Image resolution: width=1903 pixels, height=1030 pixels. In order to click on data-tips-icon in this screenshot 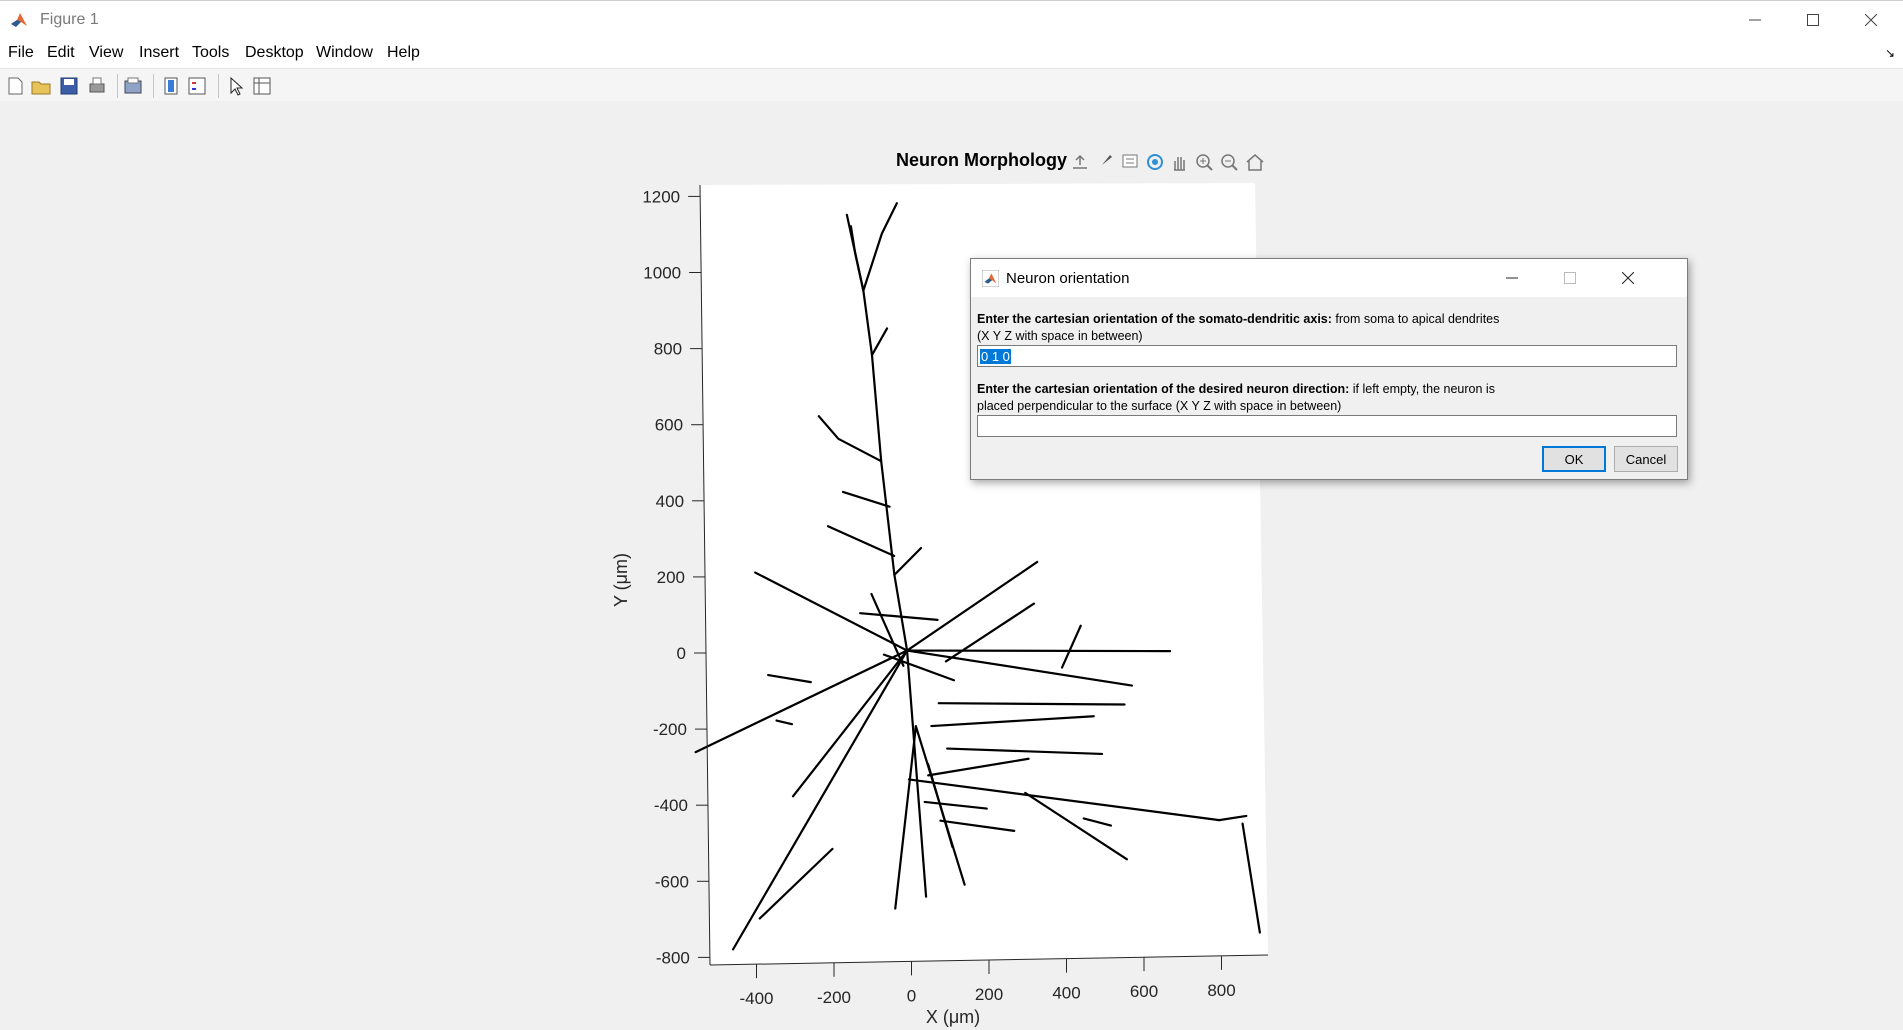, I will do `click(1130, 162)`.